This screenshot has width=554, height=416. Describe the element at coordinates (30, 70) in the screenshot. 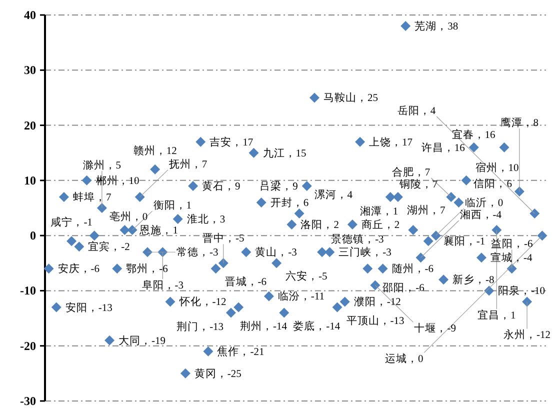

I see `y-tick-label: 30` at that location.